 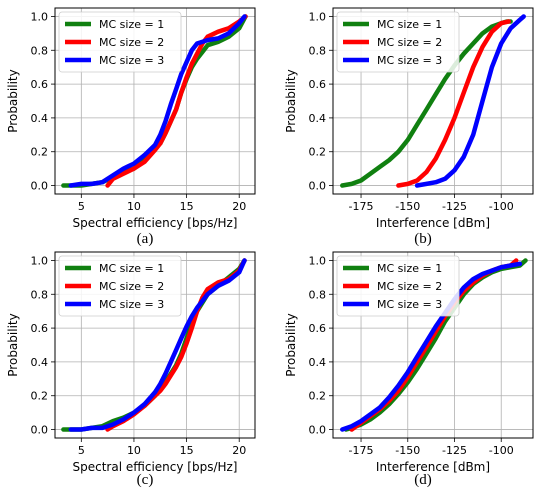 I want to click on panel-label: (b), so click(x=423, y=239).